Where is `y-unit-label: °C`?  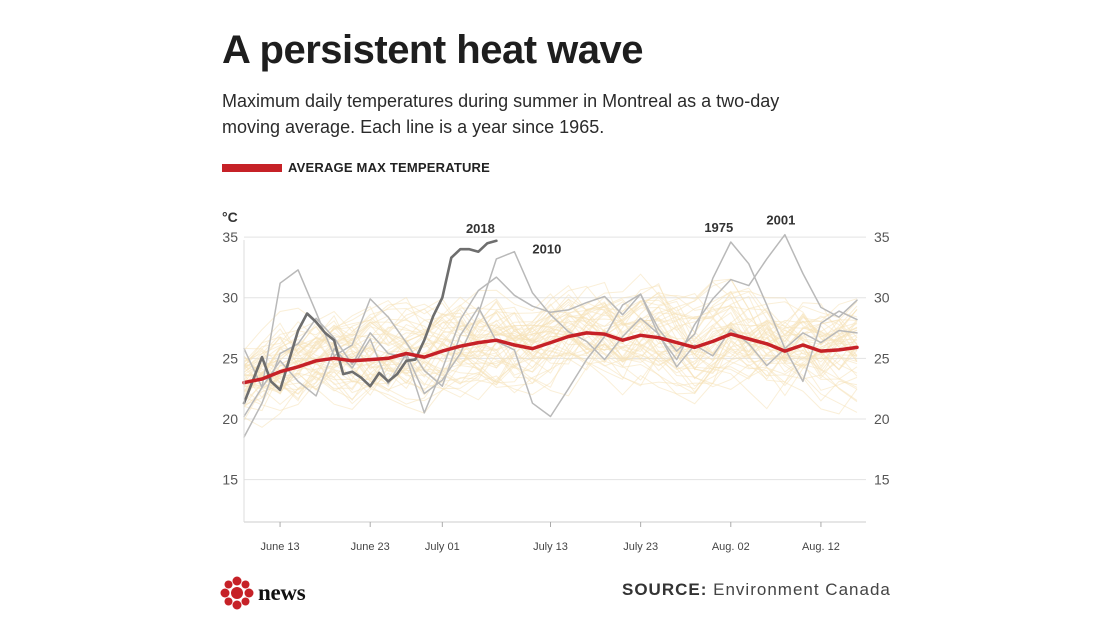 y-unit-label: °C is located at coordinates (230, 217).